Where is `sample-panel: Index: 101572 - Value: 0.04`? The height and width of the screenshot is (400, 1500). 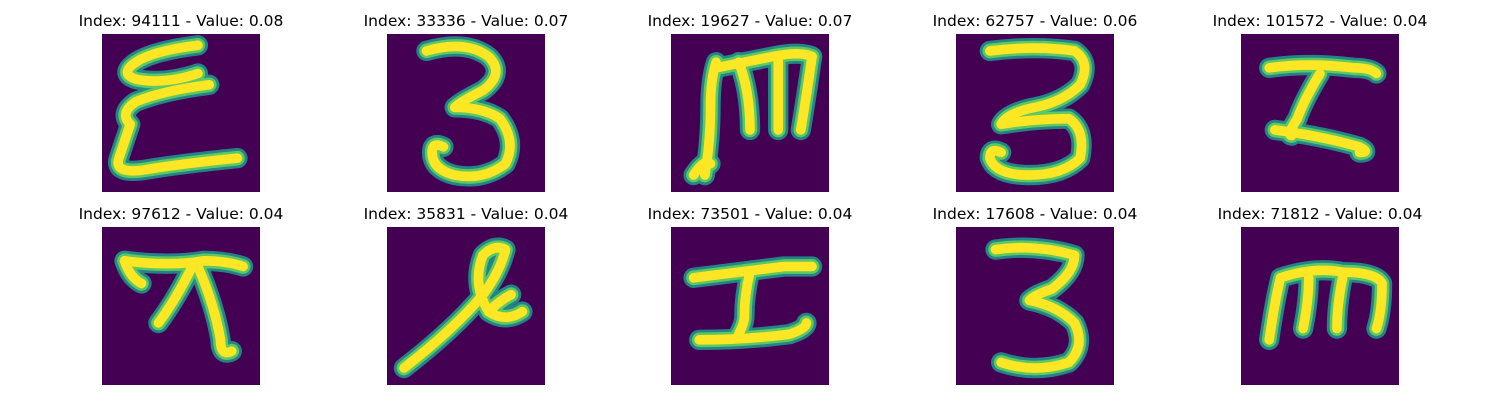 sample-panel: Index: 101572 - Value: 0.04 is located at coordinates (1320, 96).